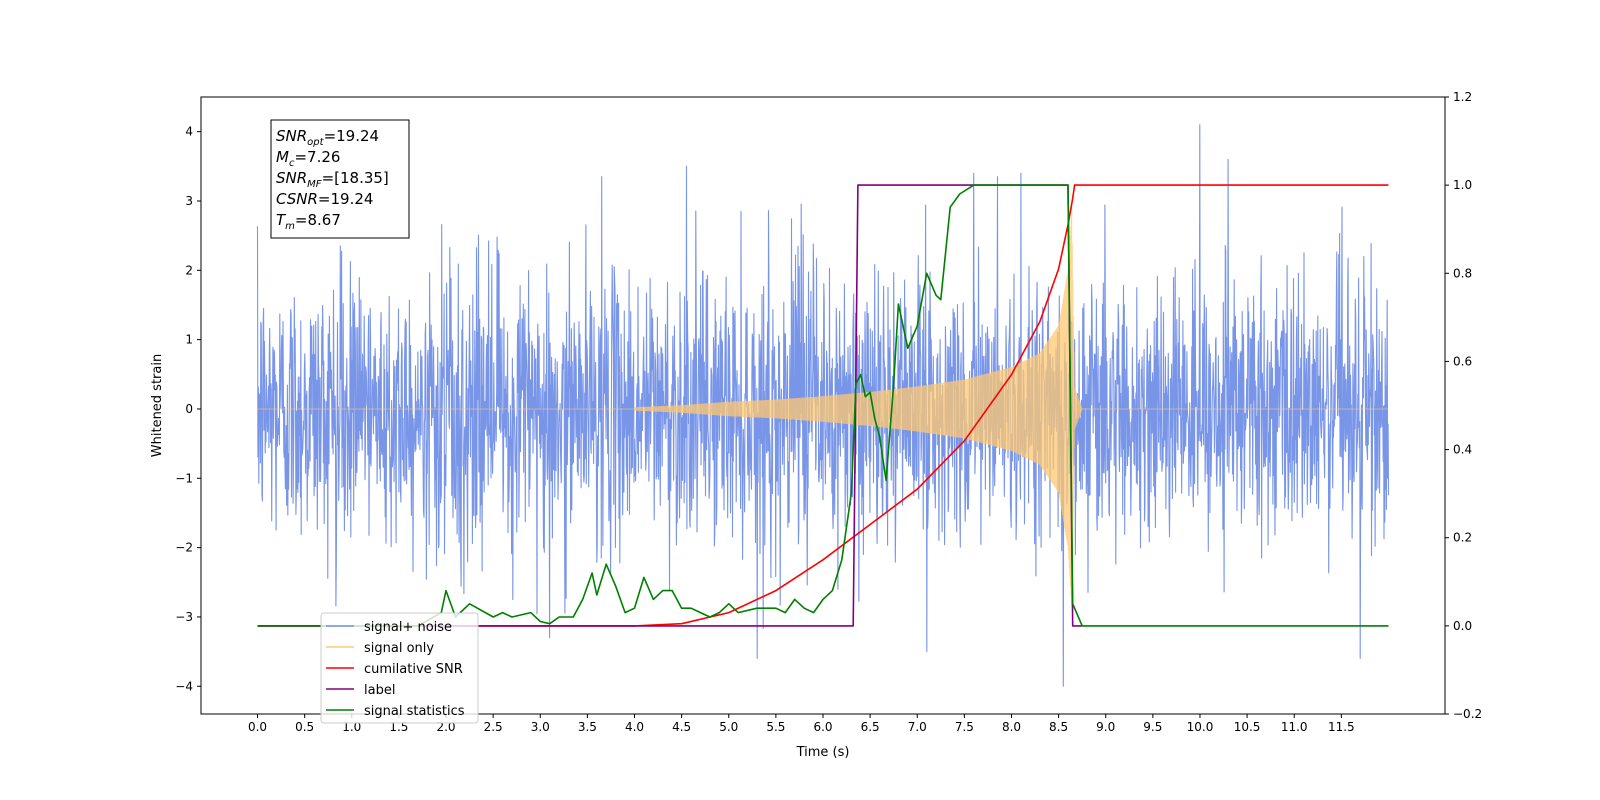 This screenshot has width=1600, height=800. Describe the element at coordinates (184, 617) in the screenshot. I see `y-tick-label: −3` at that location.